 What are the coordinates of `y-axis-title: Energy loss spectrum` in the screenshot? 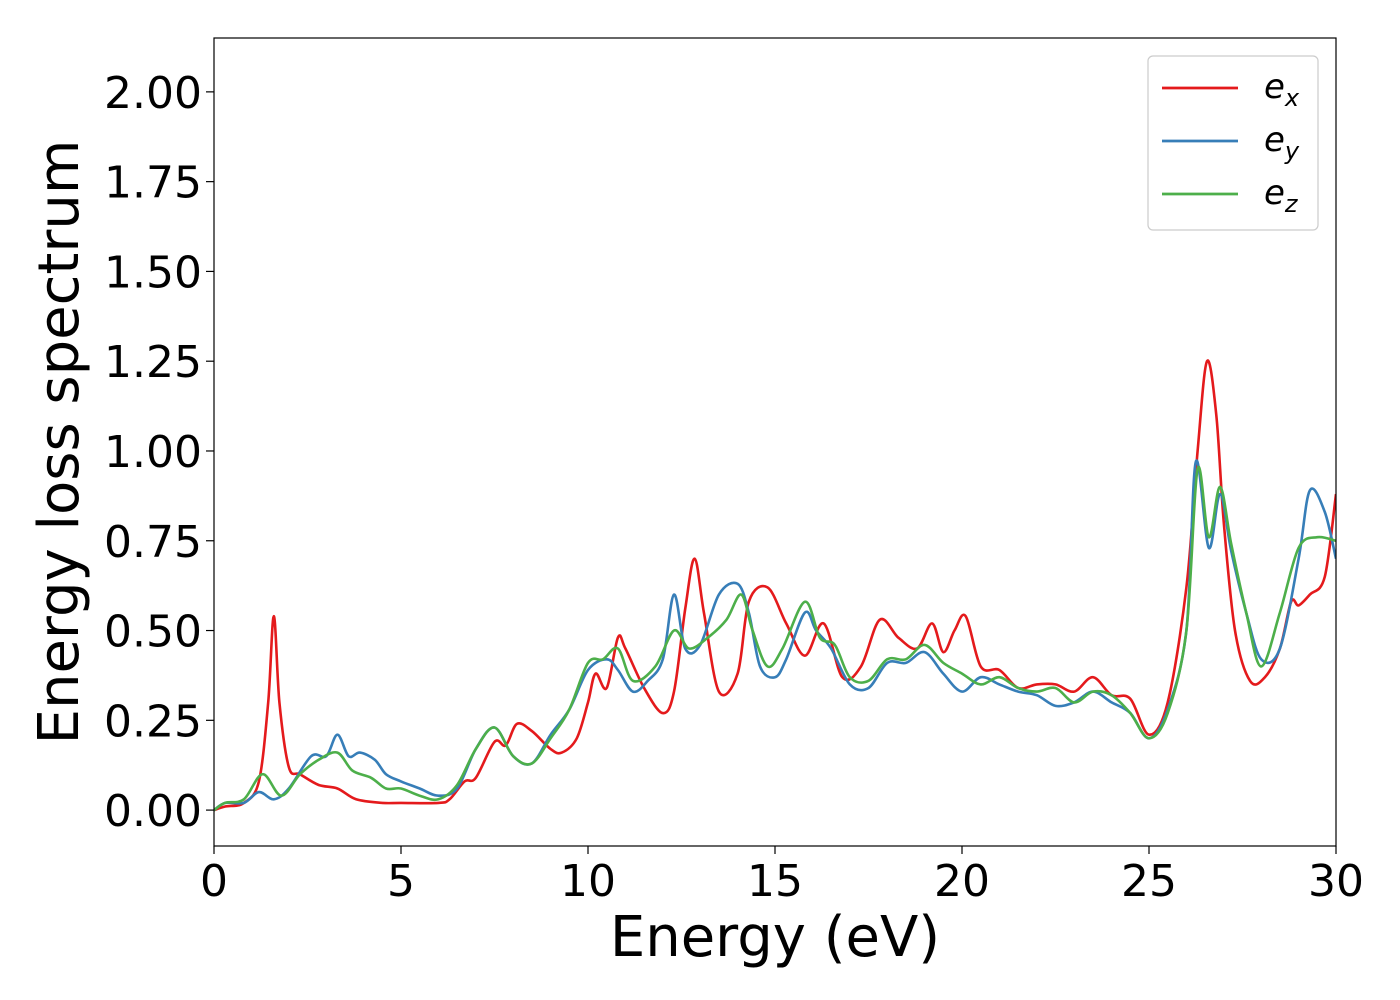 It's located at (59, 442).